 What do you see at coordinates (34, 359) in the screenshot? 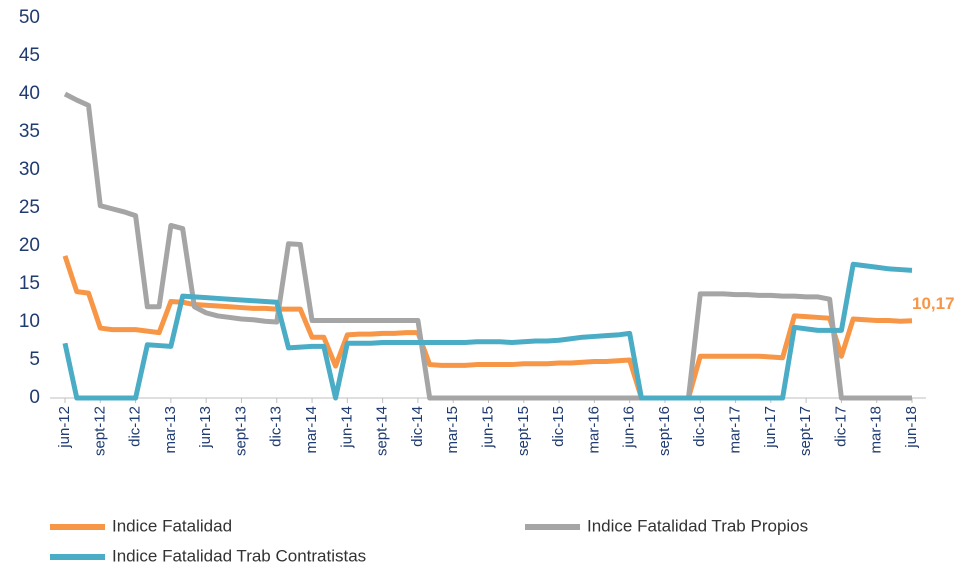
I see `y-tick-label: 5` at bounding box center [34, 359].